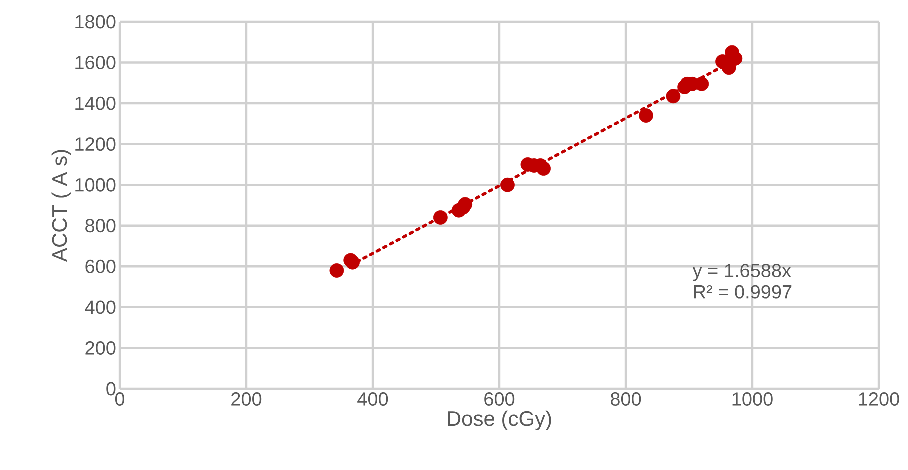  I want to click on x-tick-label: 800, so click(626, 399).